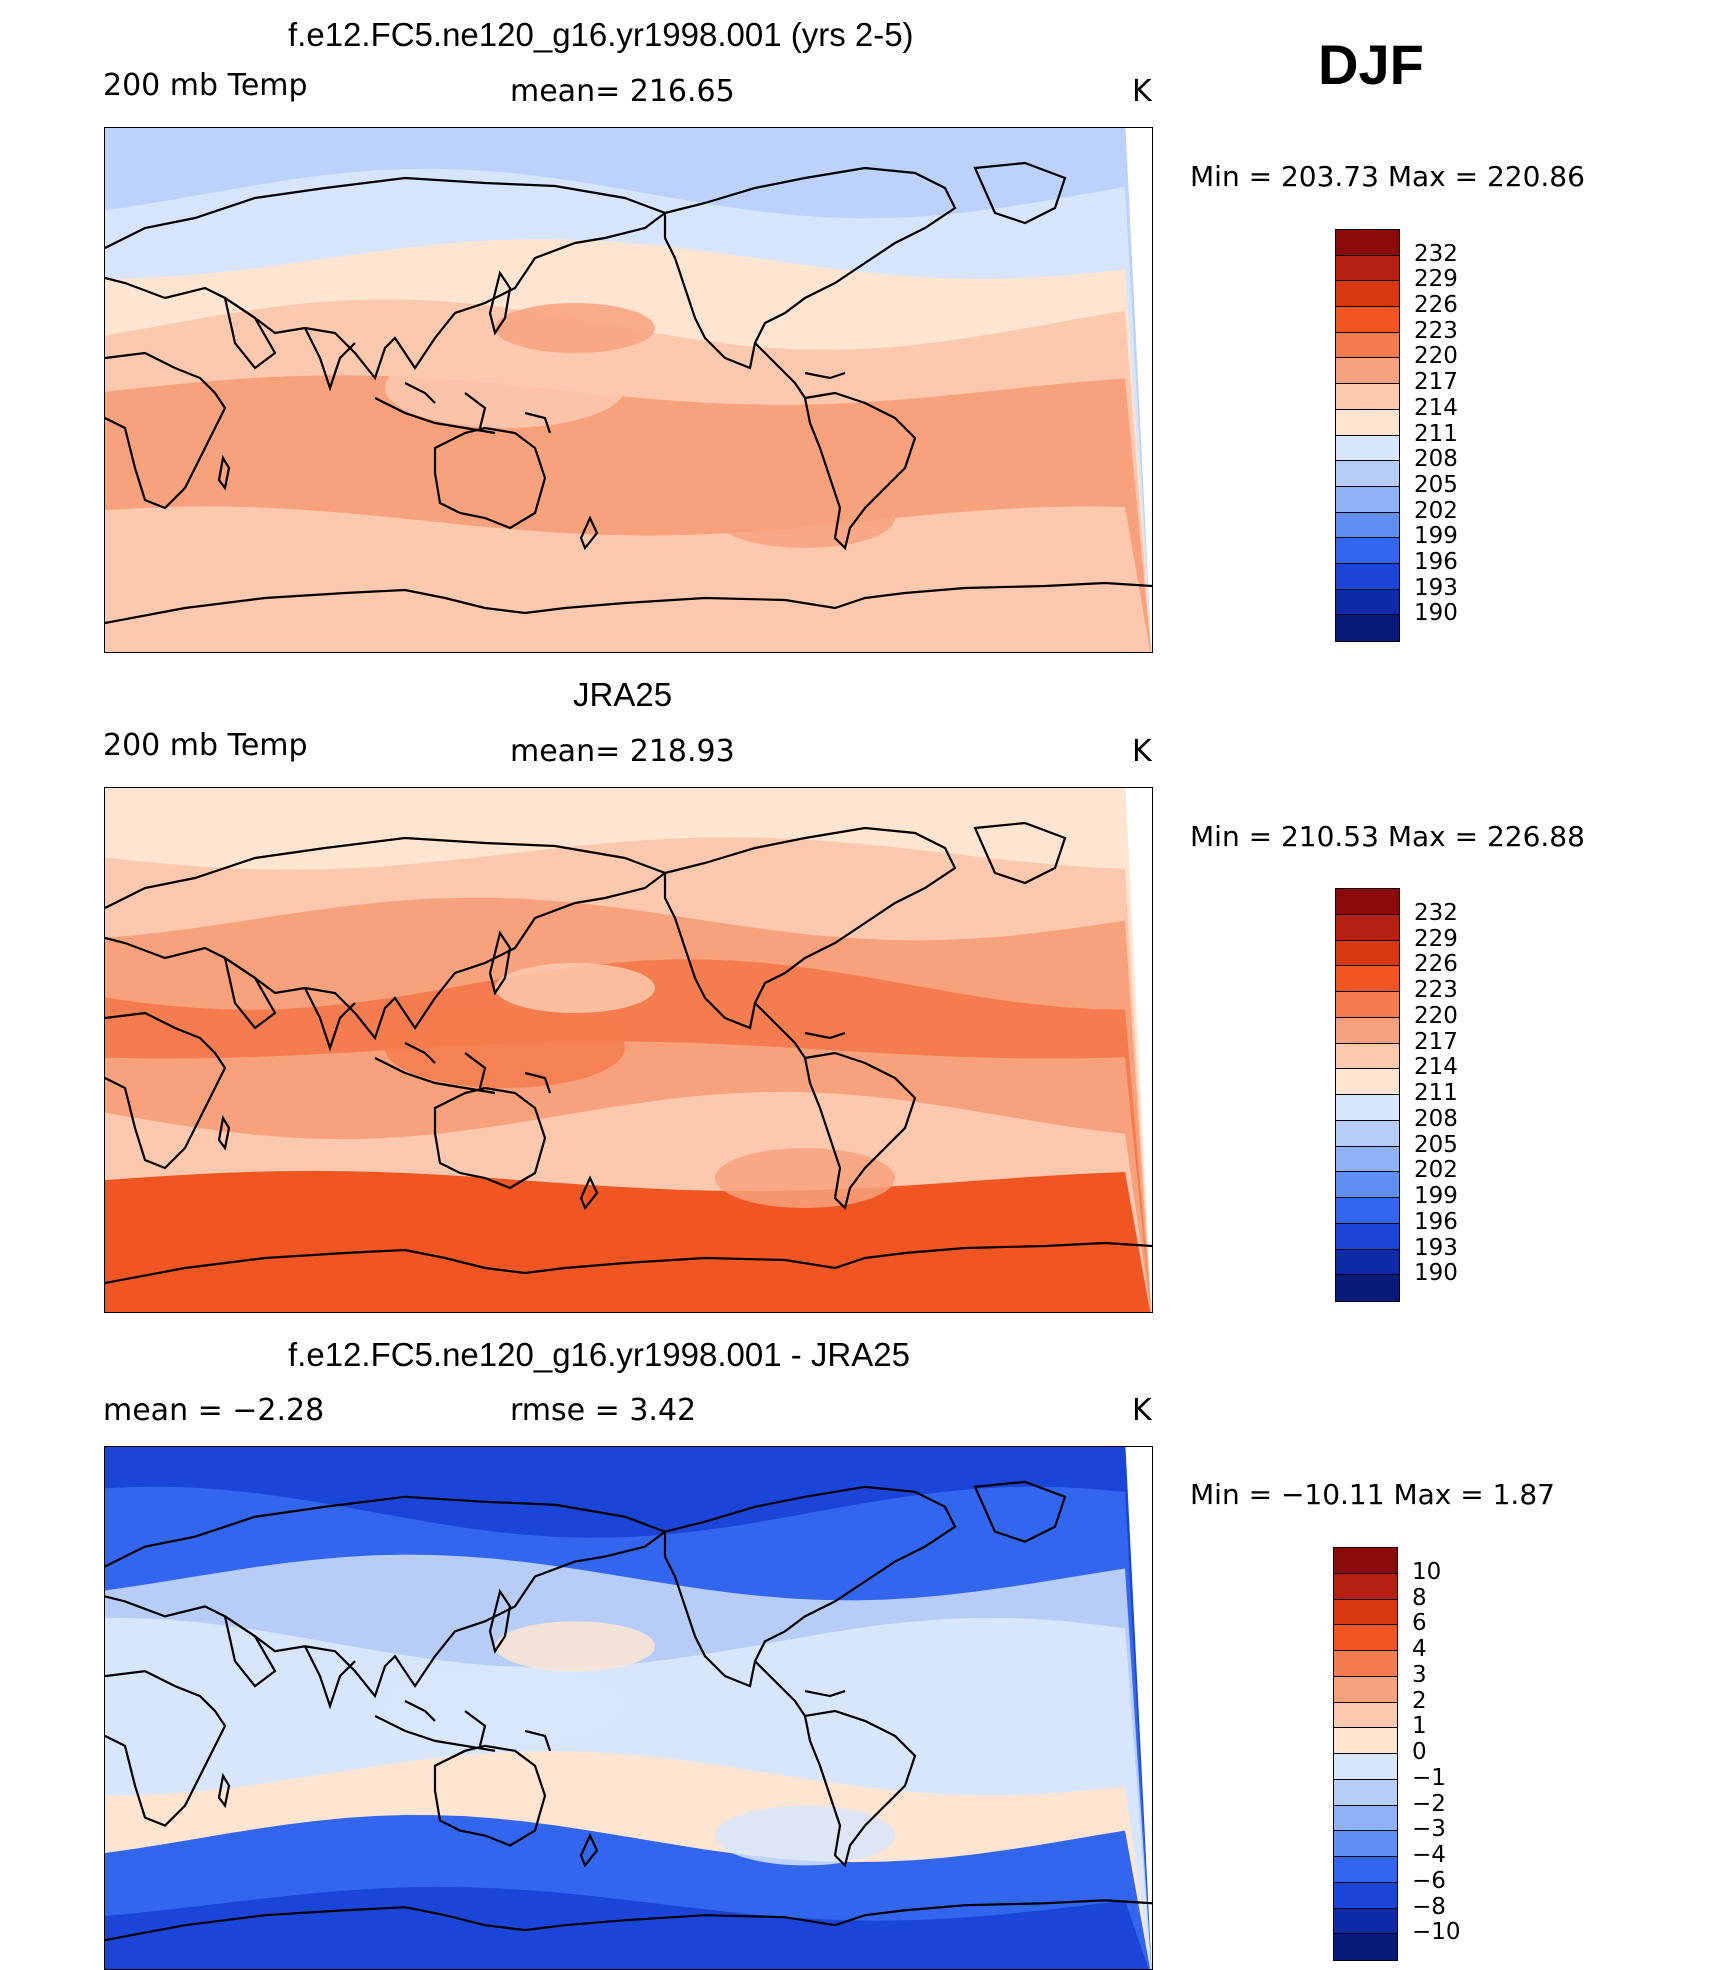  Describe the element at coordinates (1436, 561) in the screenshot. I see `colorbar-tick-label: 196` at that location.